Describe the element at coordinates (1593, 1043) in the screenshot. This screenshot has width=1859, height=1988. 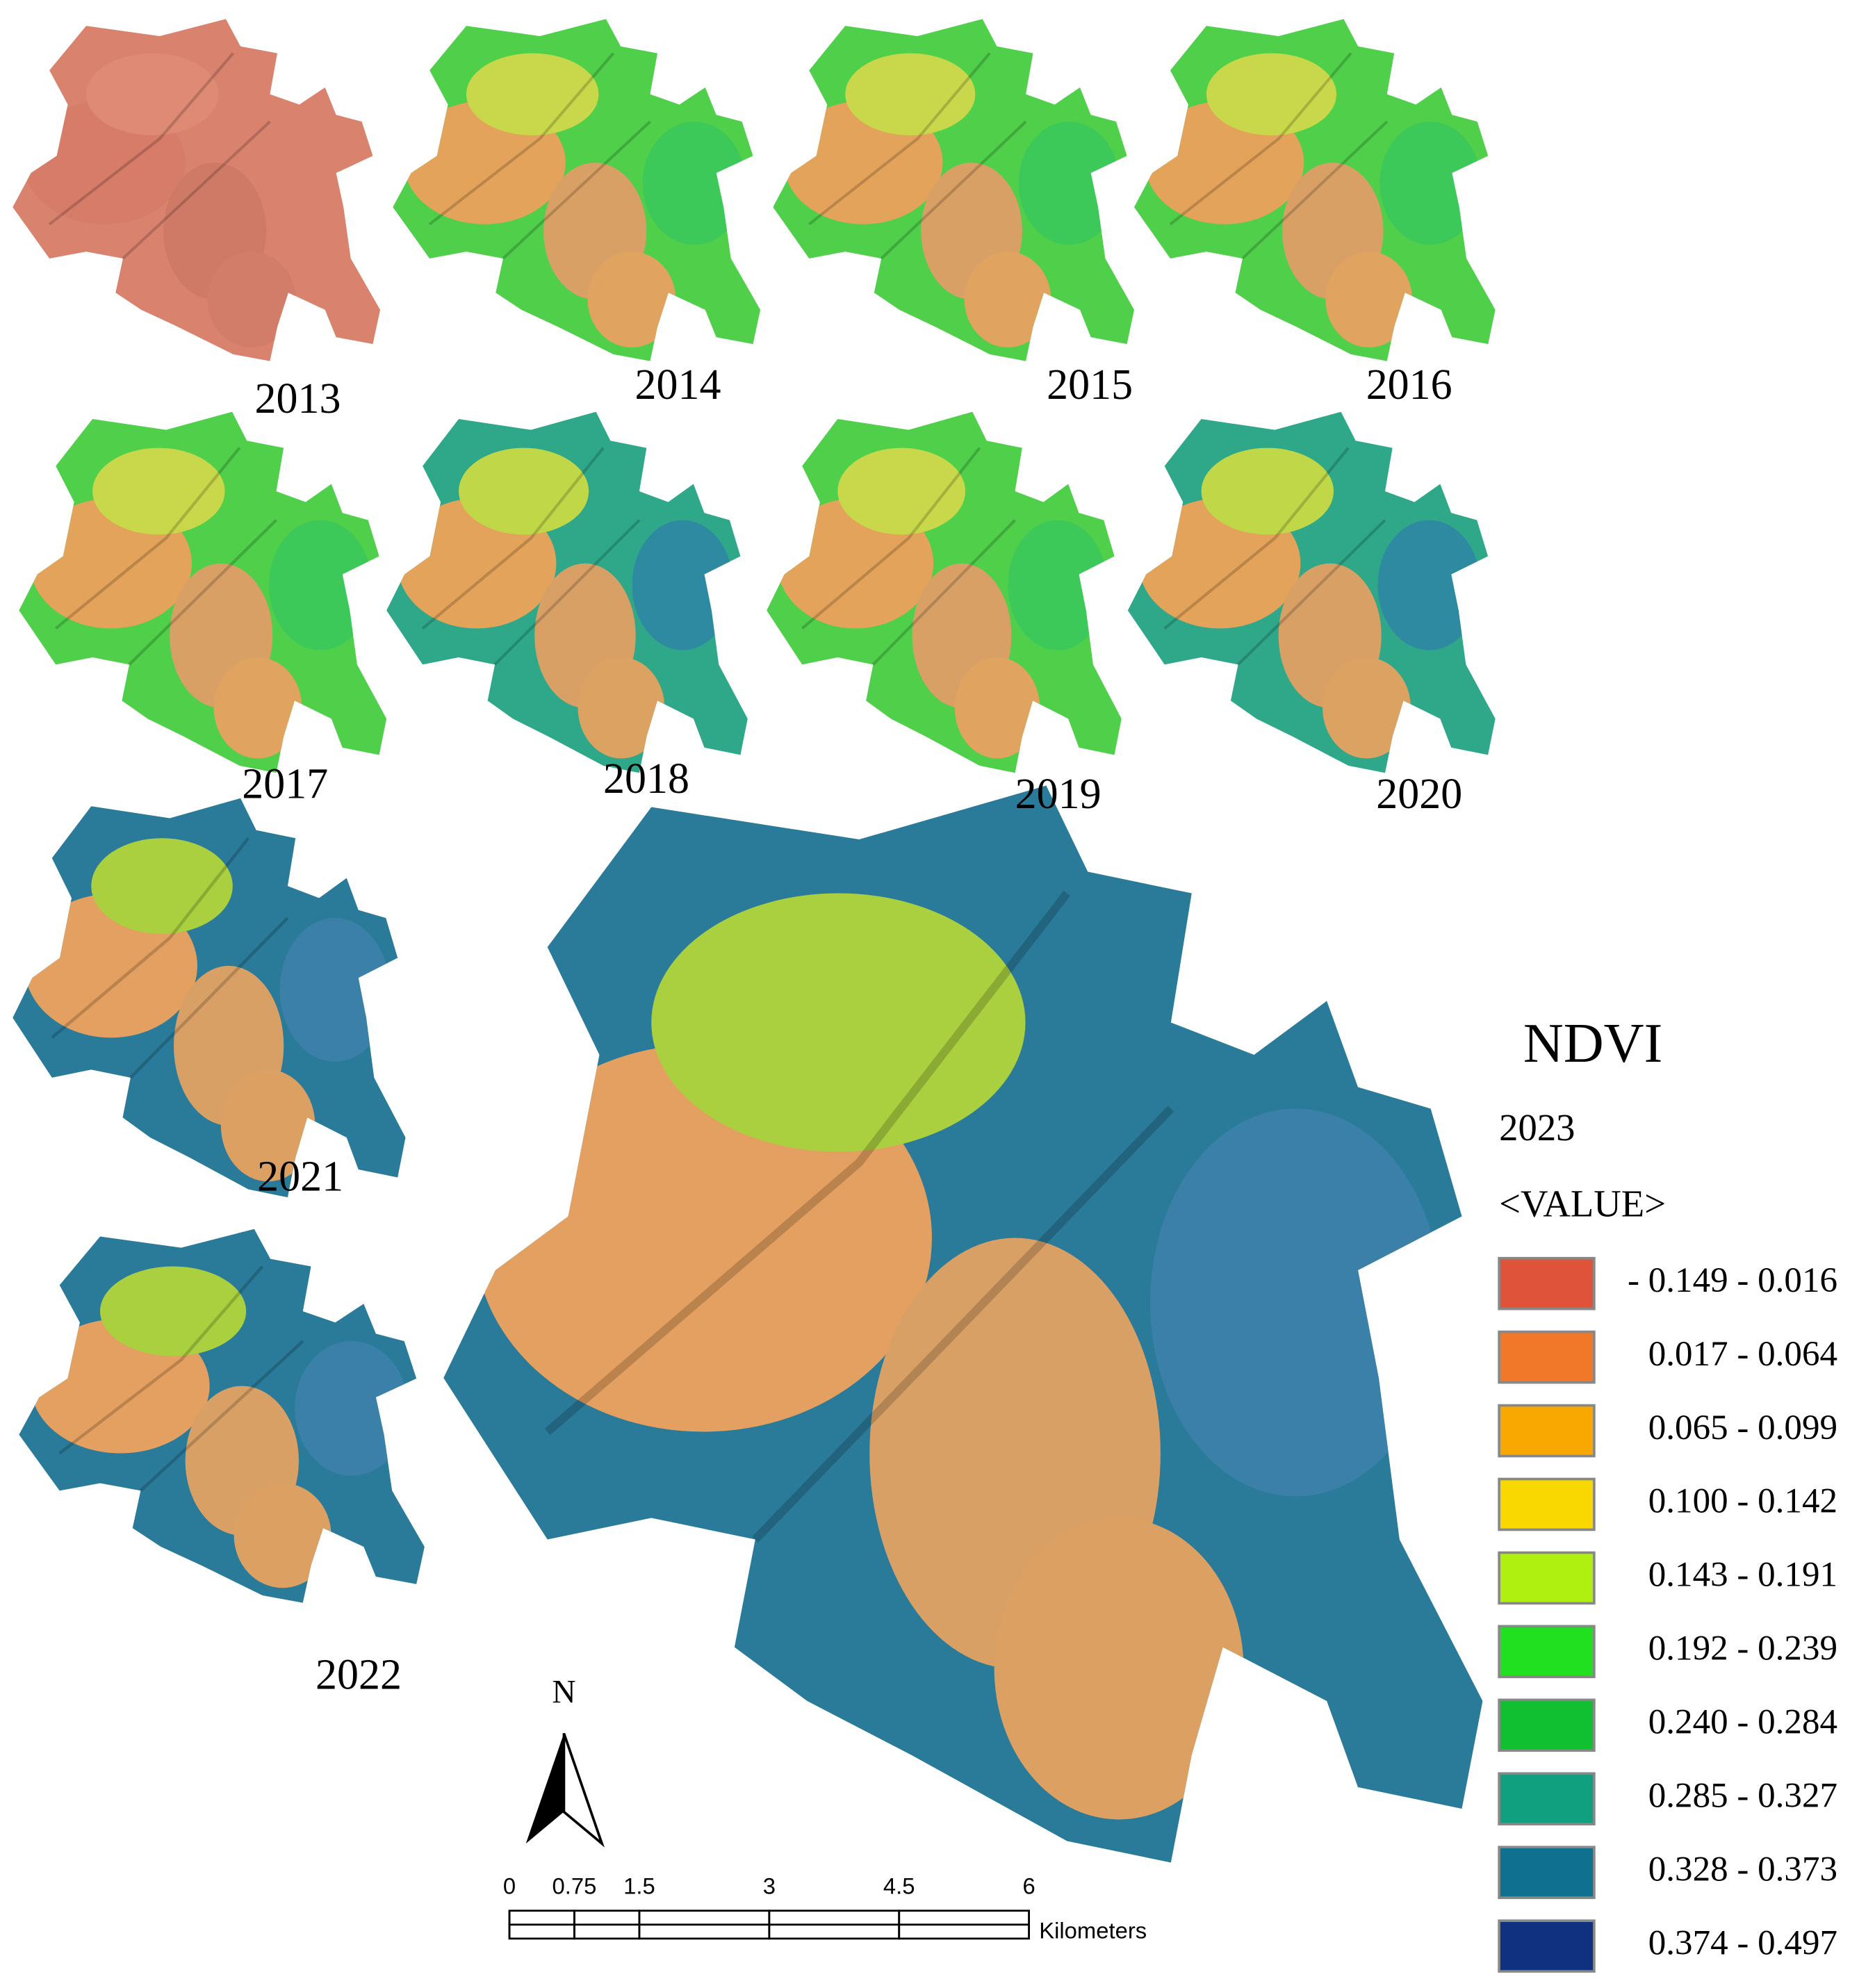
I see `legend-title: NDVI` at that location.